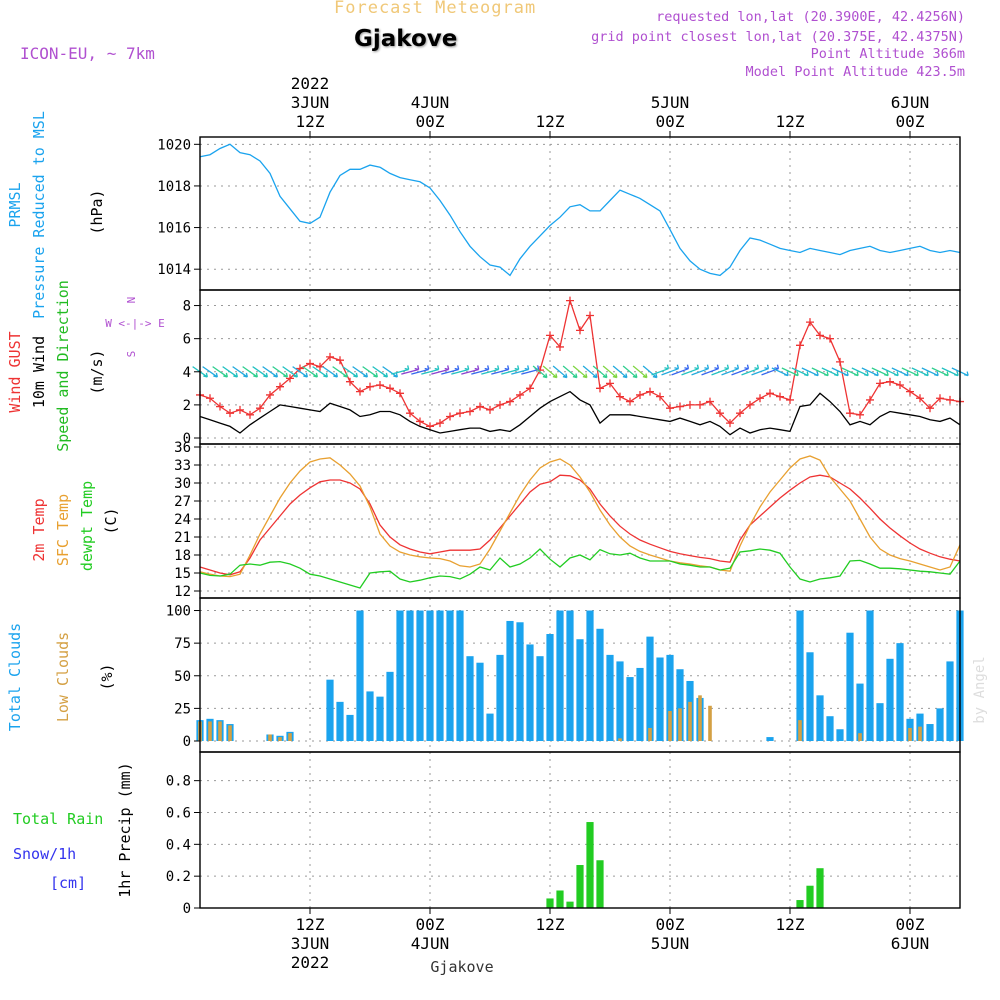 Image resolution: width=1000 pixels, height=1000 pixels. Describe the element at coordinates (87, 526) in the screenshot. I see `dewpt-title: dewpt Temp` at that location.